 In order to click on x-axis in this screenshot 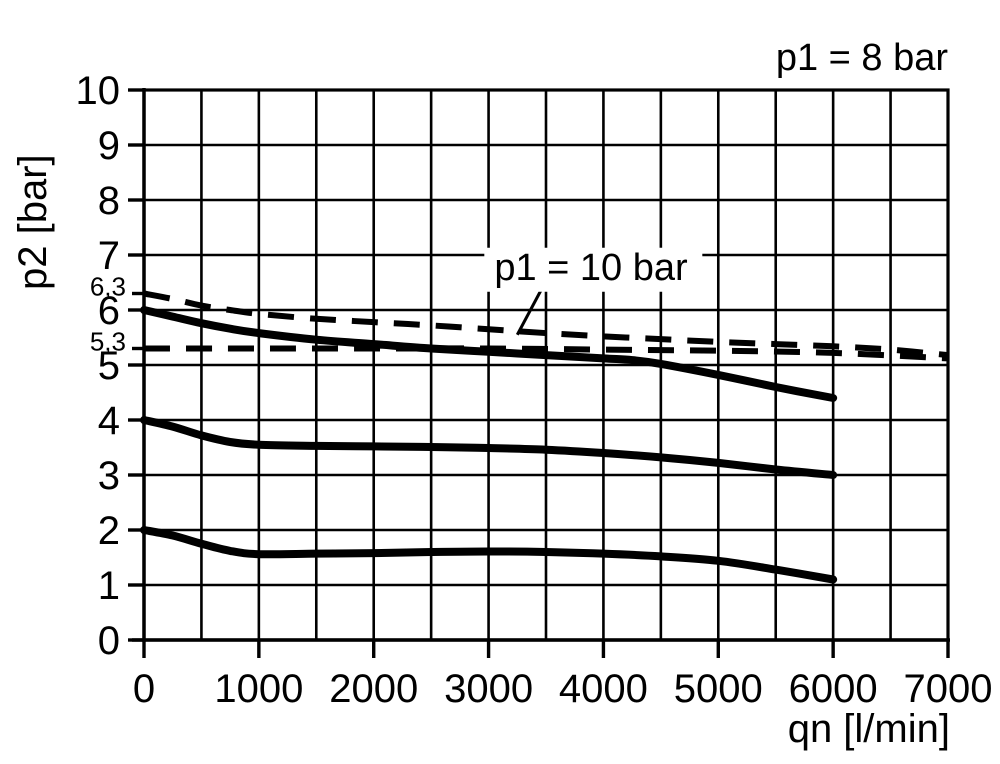, I will do `click(541, 648)`.